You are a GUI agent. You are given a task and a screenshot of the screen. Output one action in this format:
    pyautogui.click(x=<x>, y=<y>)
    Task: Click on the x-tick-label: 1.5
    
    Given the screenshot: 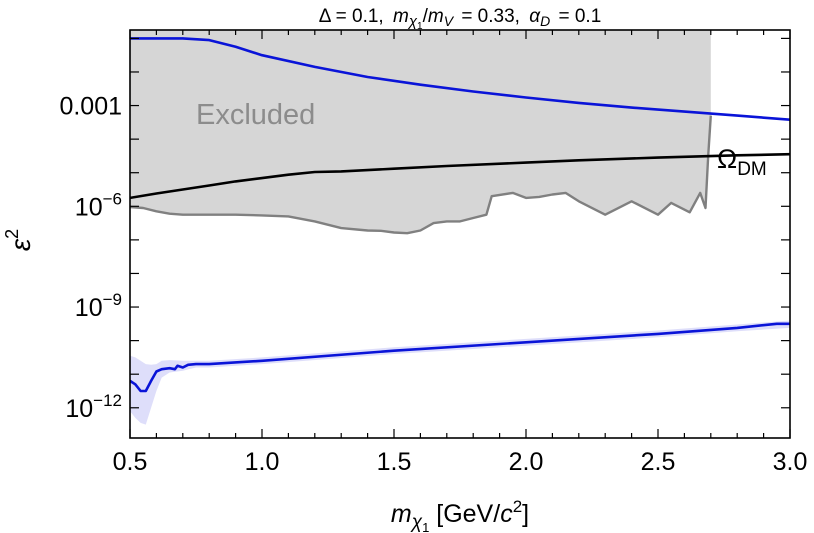 What is the action you would take?
    pyautogui.click(x=394, y=462)
    